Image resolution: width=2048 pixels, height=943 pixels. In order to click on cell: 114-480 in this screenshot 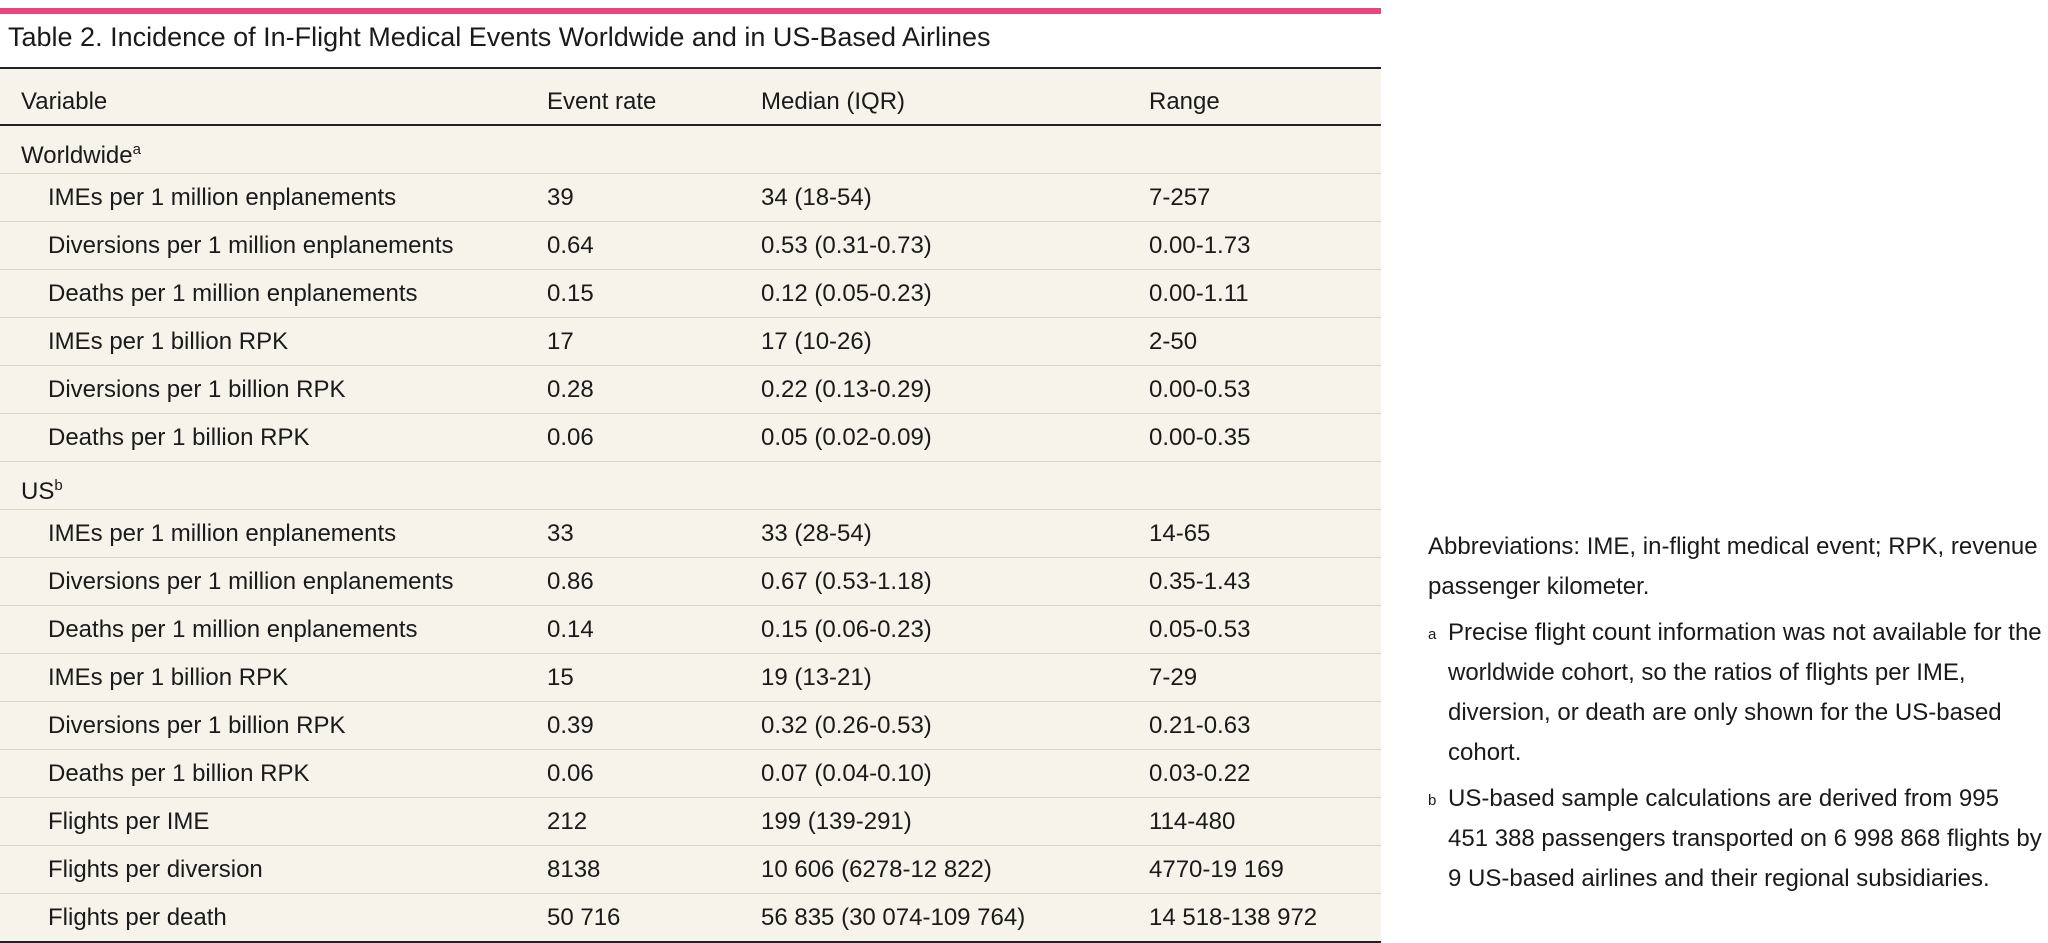, I will do `click(1192, 821)`.